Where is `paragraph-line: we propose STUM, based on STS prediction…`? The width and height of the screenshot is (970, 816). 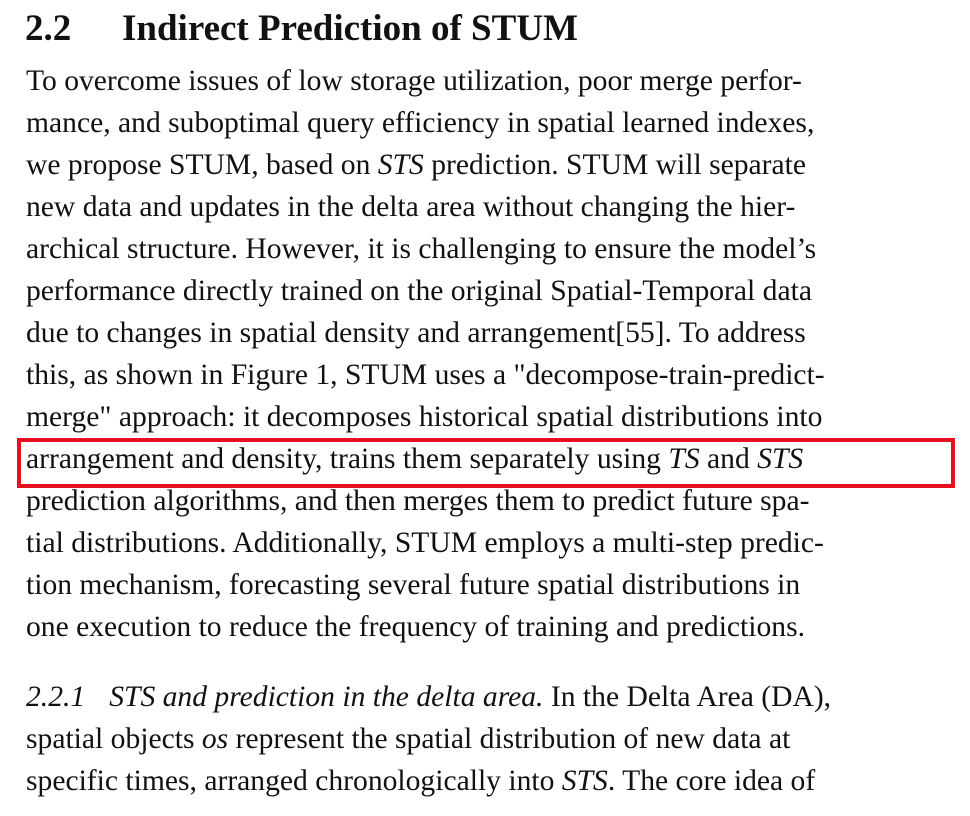 paragraph-line: we propose STUM, based on STS prediction… is located at coordinates (416, 165).